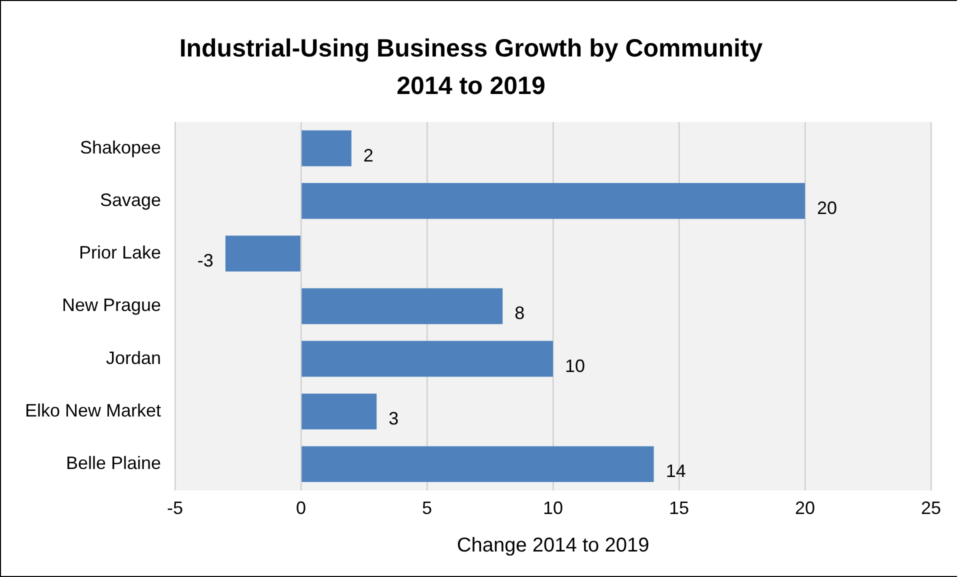 The image size is (958, 577). Describe the element at coordinates (471, 67) in the screenshot. I see `chart-title: Industrial-Using Business Growth by Community 2014 to 2019` at that location.